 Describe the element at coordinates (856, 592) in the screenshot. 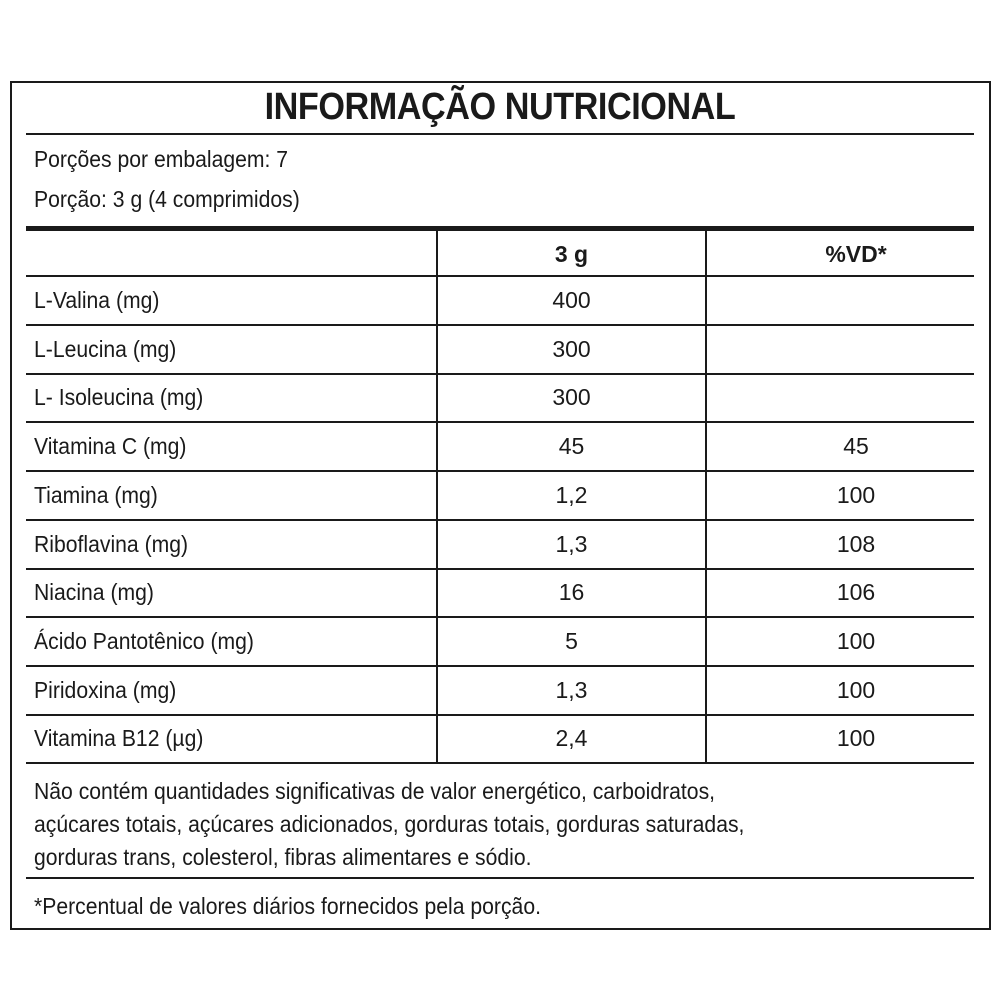

I see `nutrient-dv: 106` at that location.